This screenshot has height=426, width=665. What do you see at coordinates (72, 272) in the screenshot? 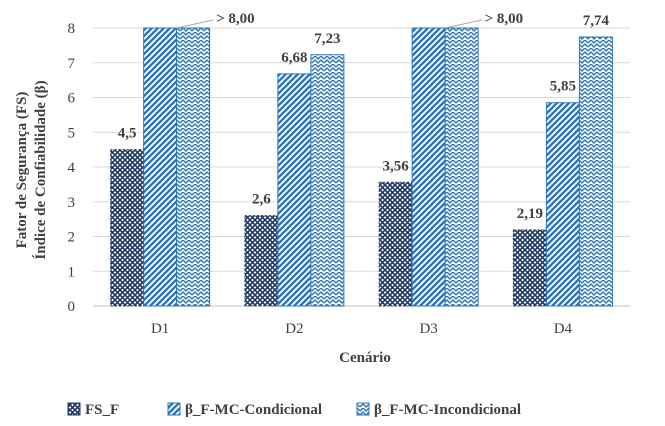
I see `y-tick-label: 1` at bounding box center [72, 272].